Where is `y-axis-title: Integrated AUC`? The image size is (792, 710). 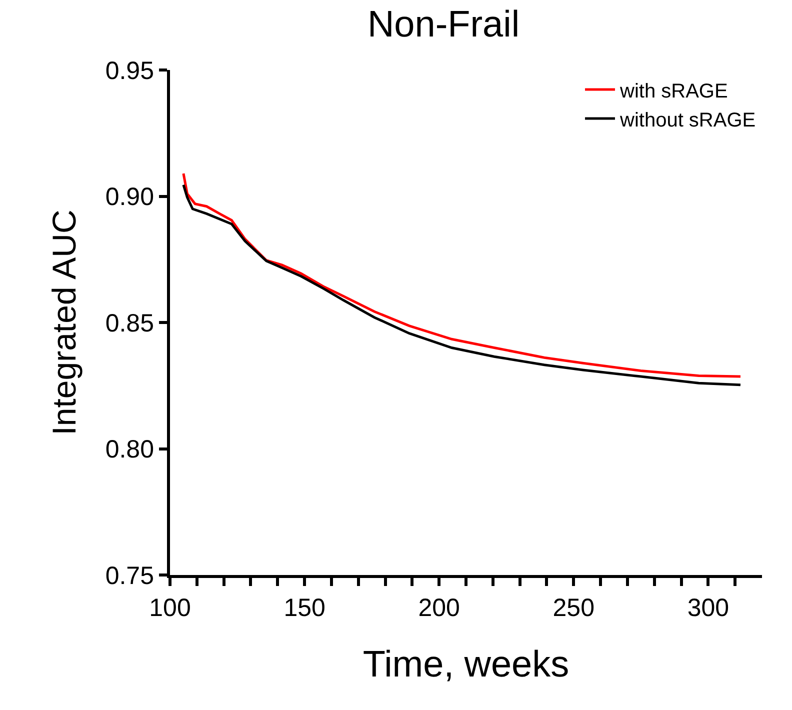
y-axis-title: Integrated AUC is located at coordinates (63, 323).